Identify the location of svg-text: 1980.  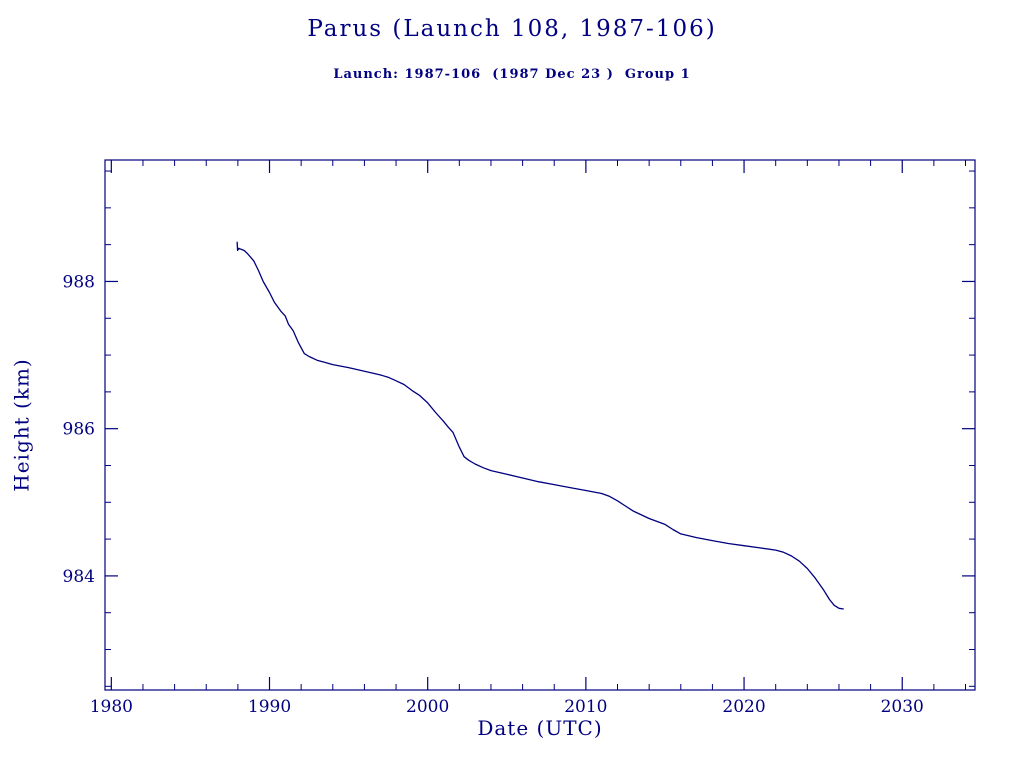
(111, 707).